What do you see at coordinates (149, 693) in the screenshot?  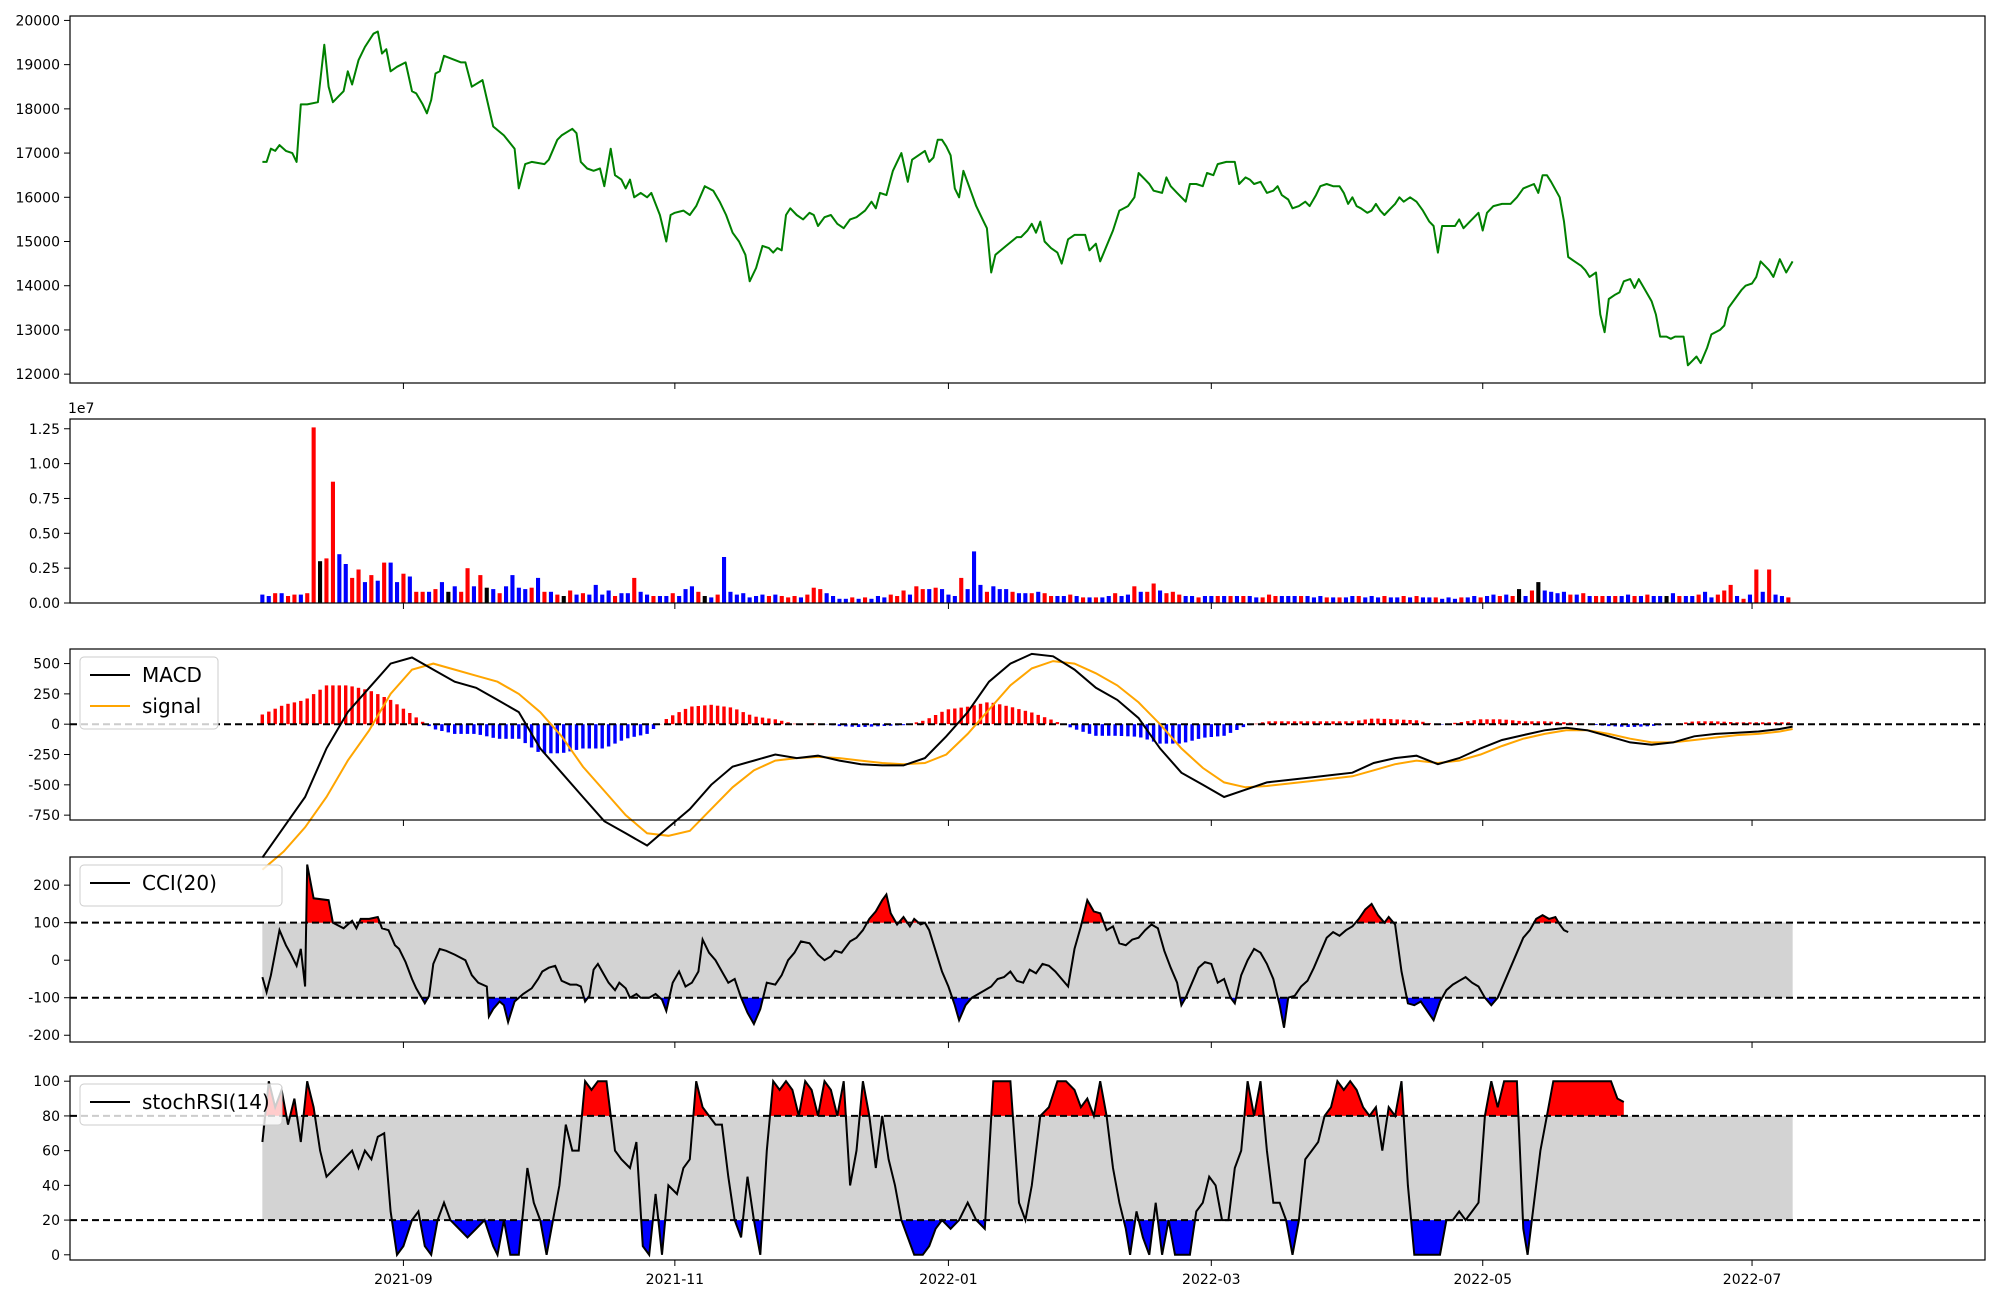 I see `macd-legend: MACD signal` at bounding box center [149, 693].